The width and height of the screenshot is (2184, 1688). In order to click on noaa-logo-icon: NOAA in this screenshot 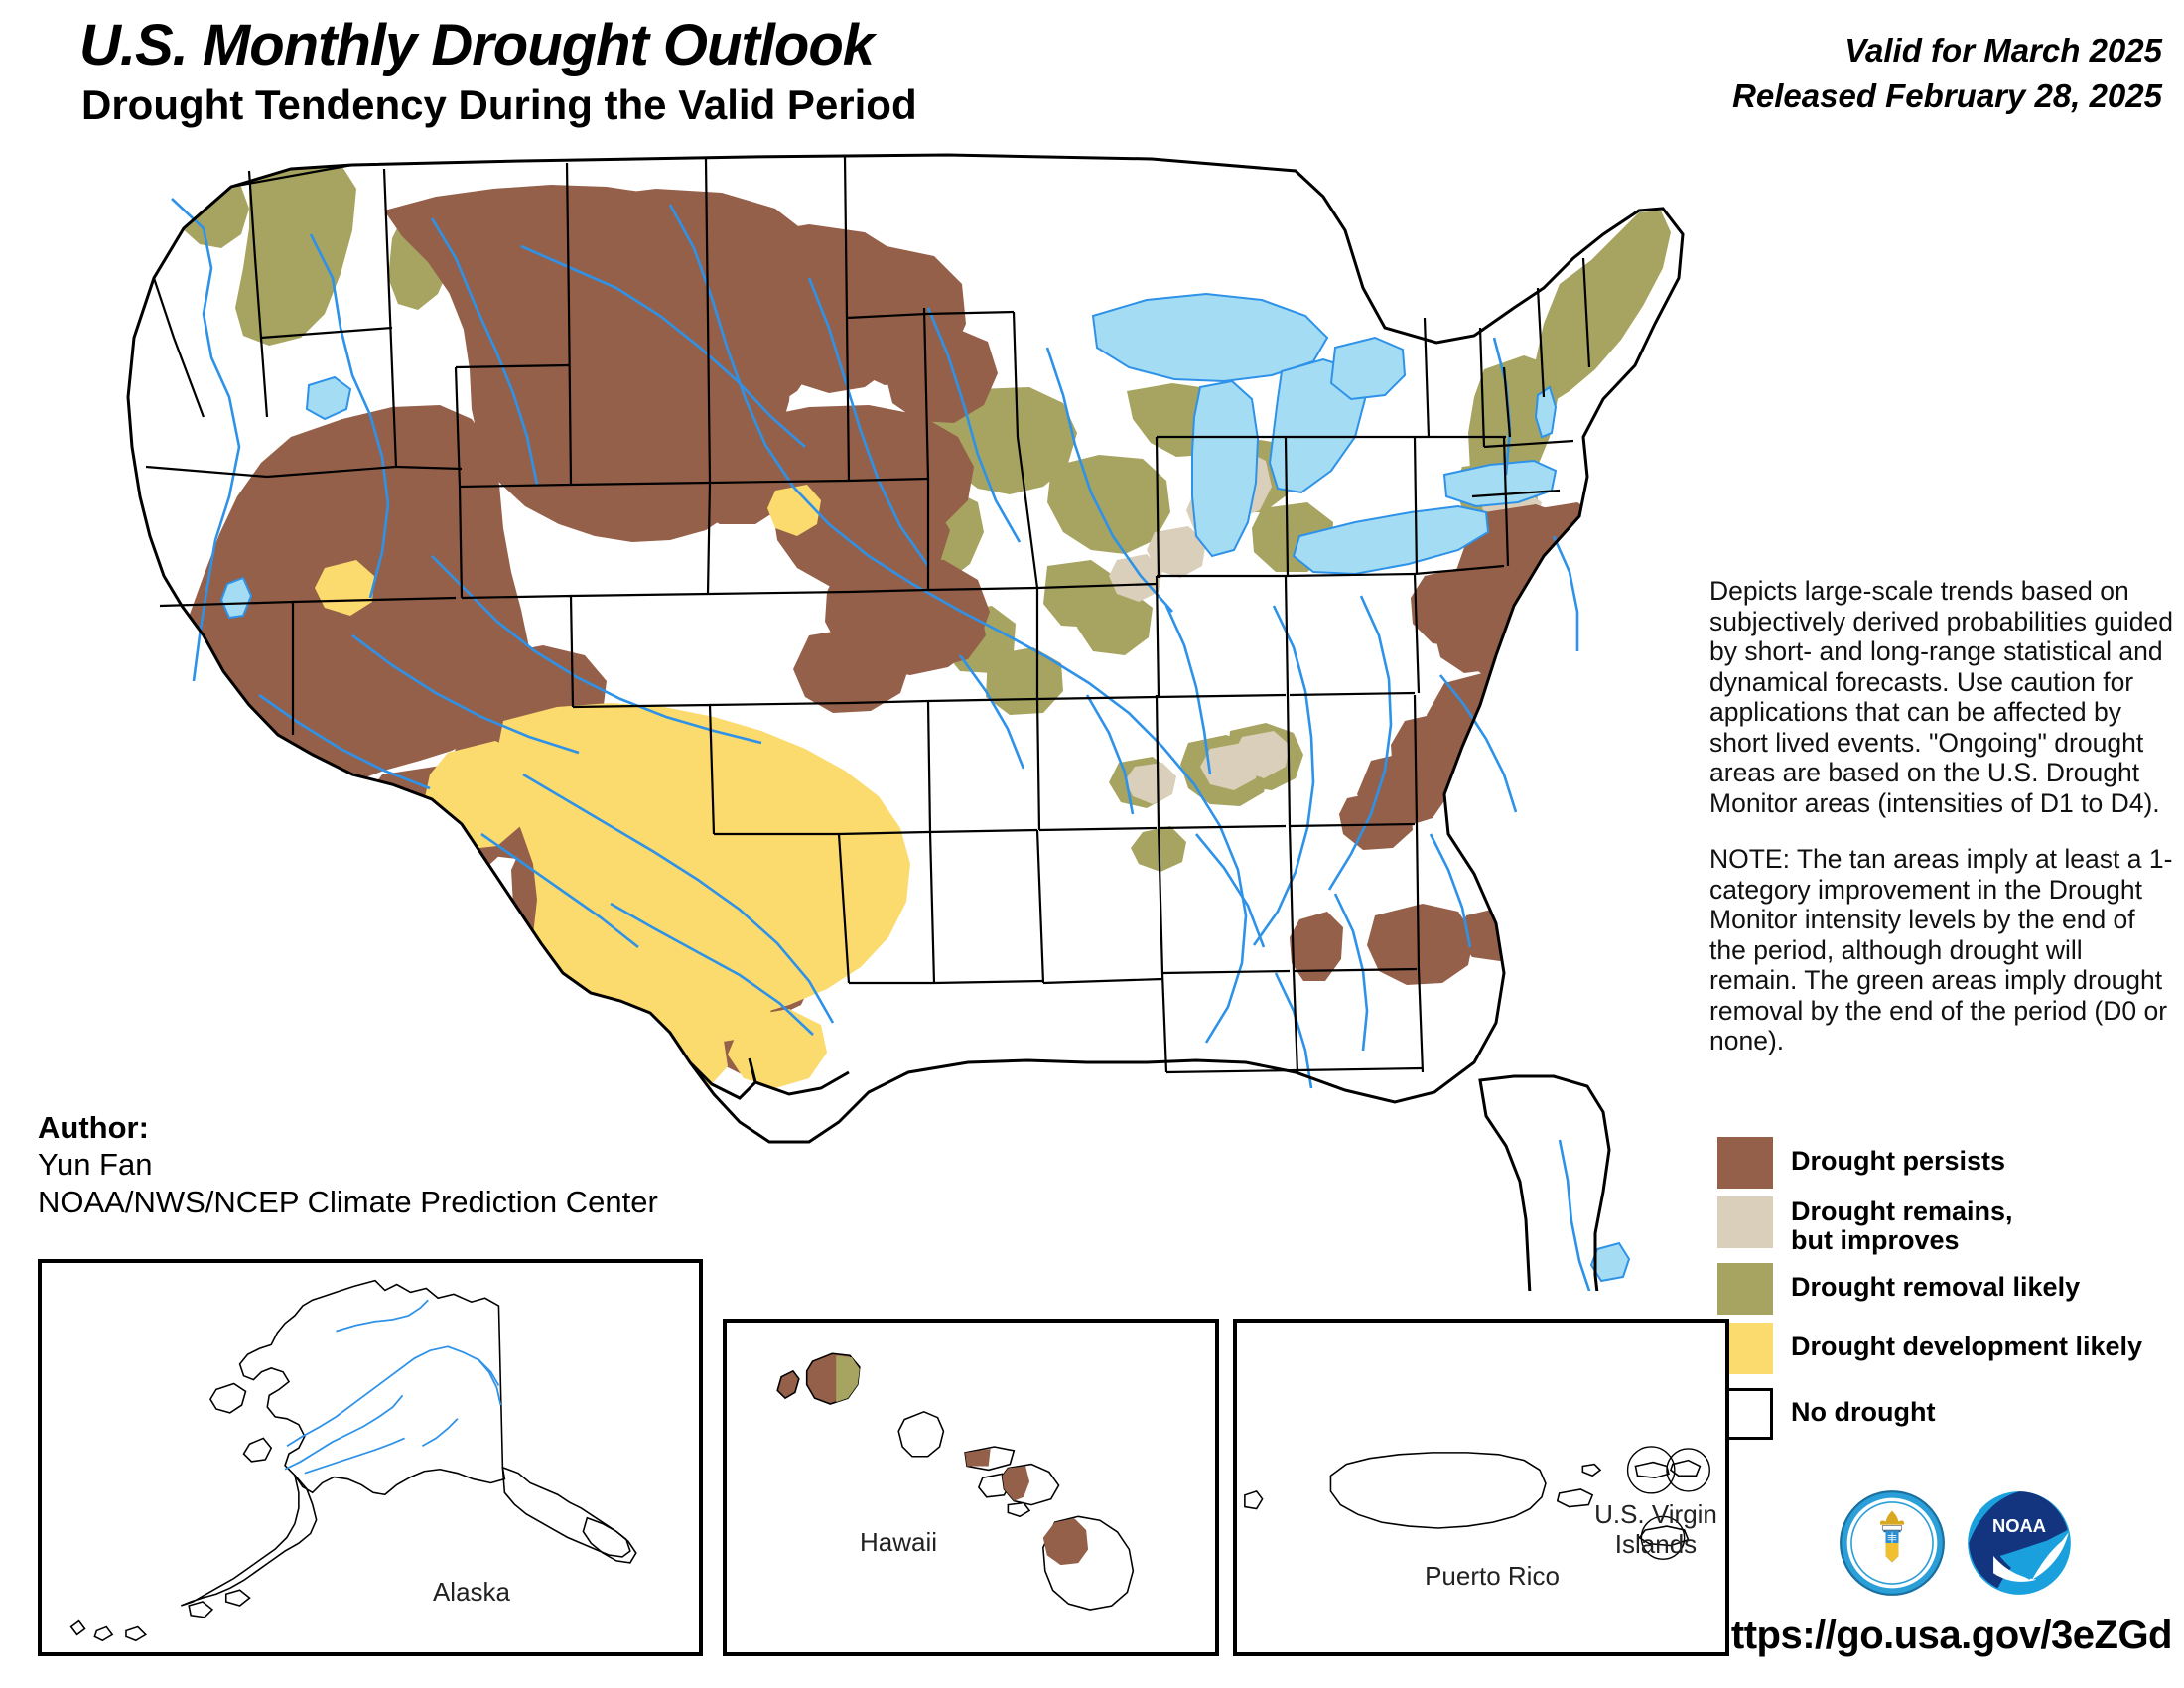, I will do `click(2019, 1543)`.